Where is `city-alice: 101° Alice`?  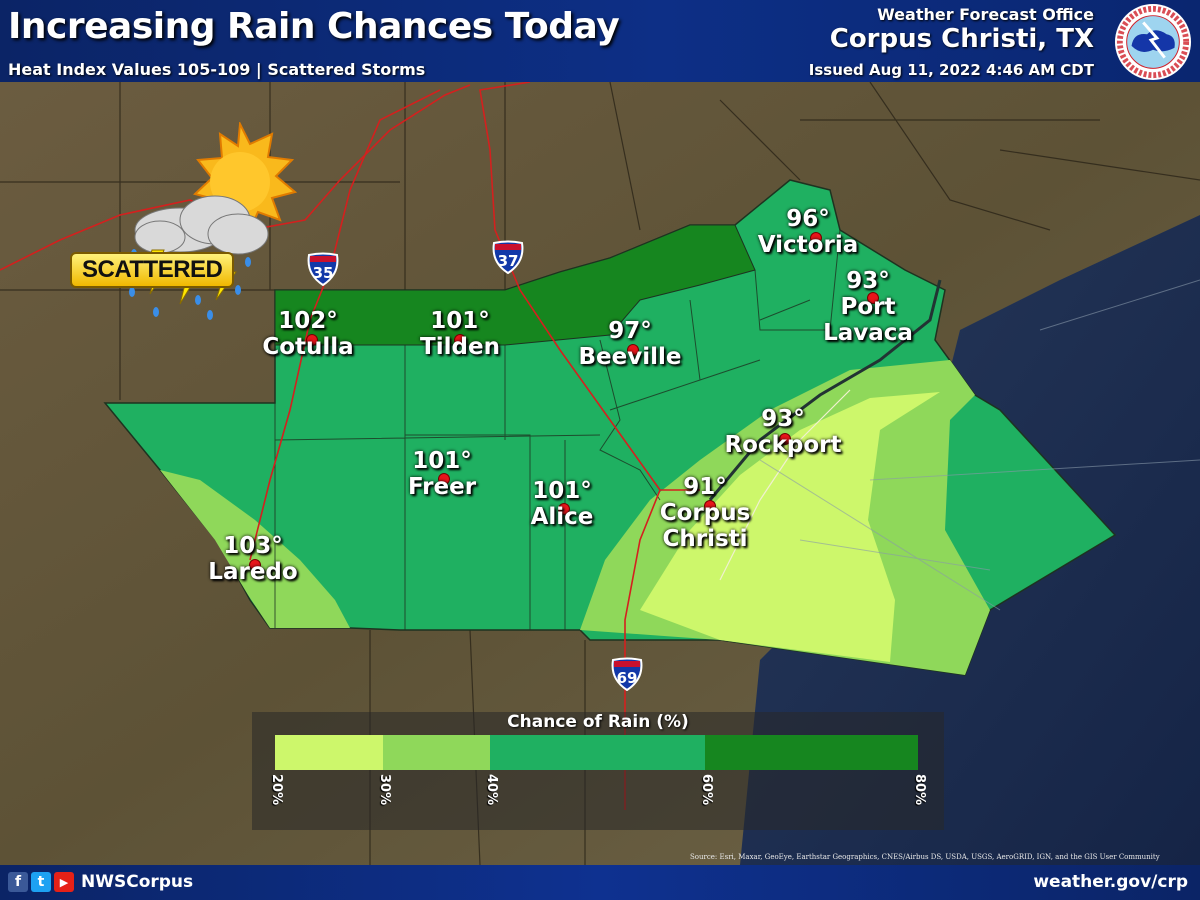 city-alice: 101° Alice is located at coordinates (562, 504).